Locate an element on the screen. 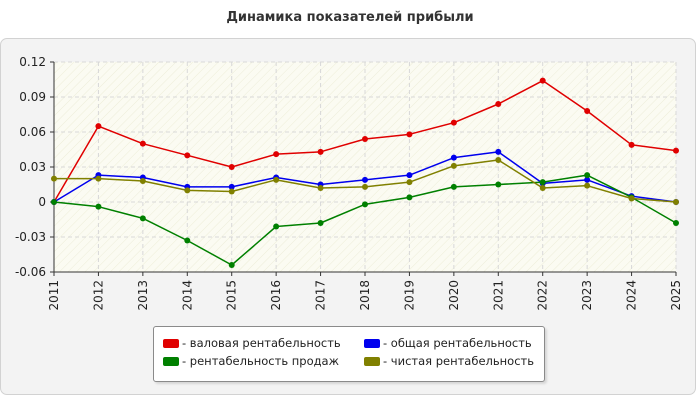 The image size is (700, 400). y-tick-label: -0.03 is located at coordinates (30, 237).